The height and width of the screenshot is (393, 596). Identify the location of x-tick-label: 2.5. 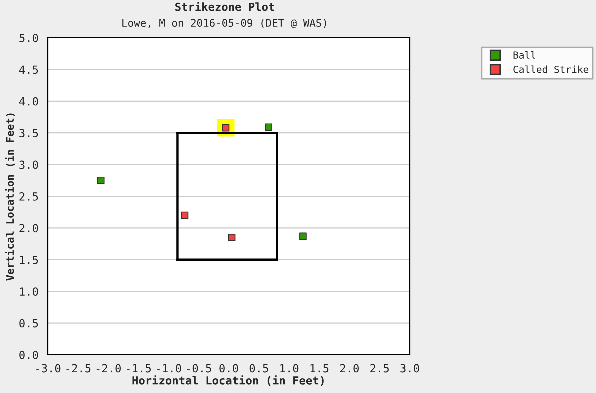
(379, 368).